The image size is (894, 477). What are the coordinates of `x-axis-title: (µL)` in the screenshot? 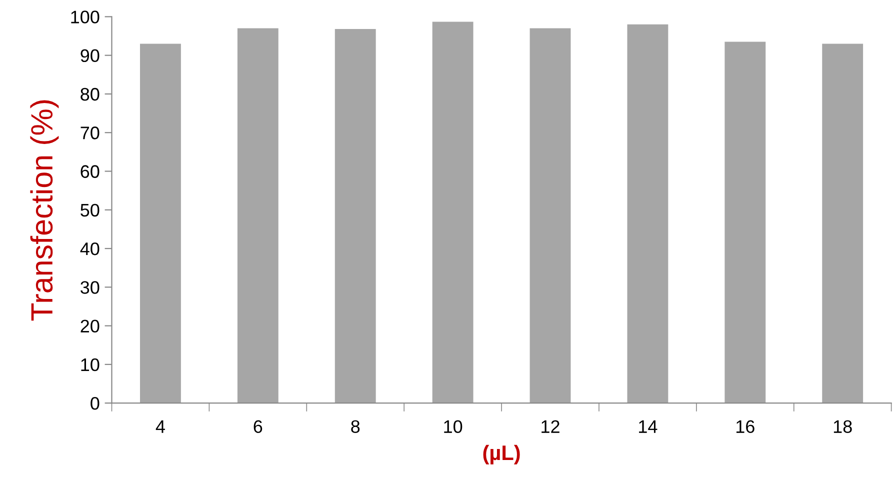 It's located at (501, 454).